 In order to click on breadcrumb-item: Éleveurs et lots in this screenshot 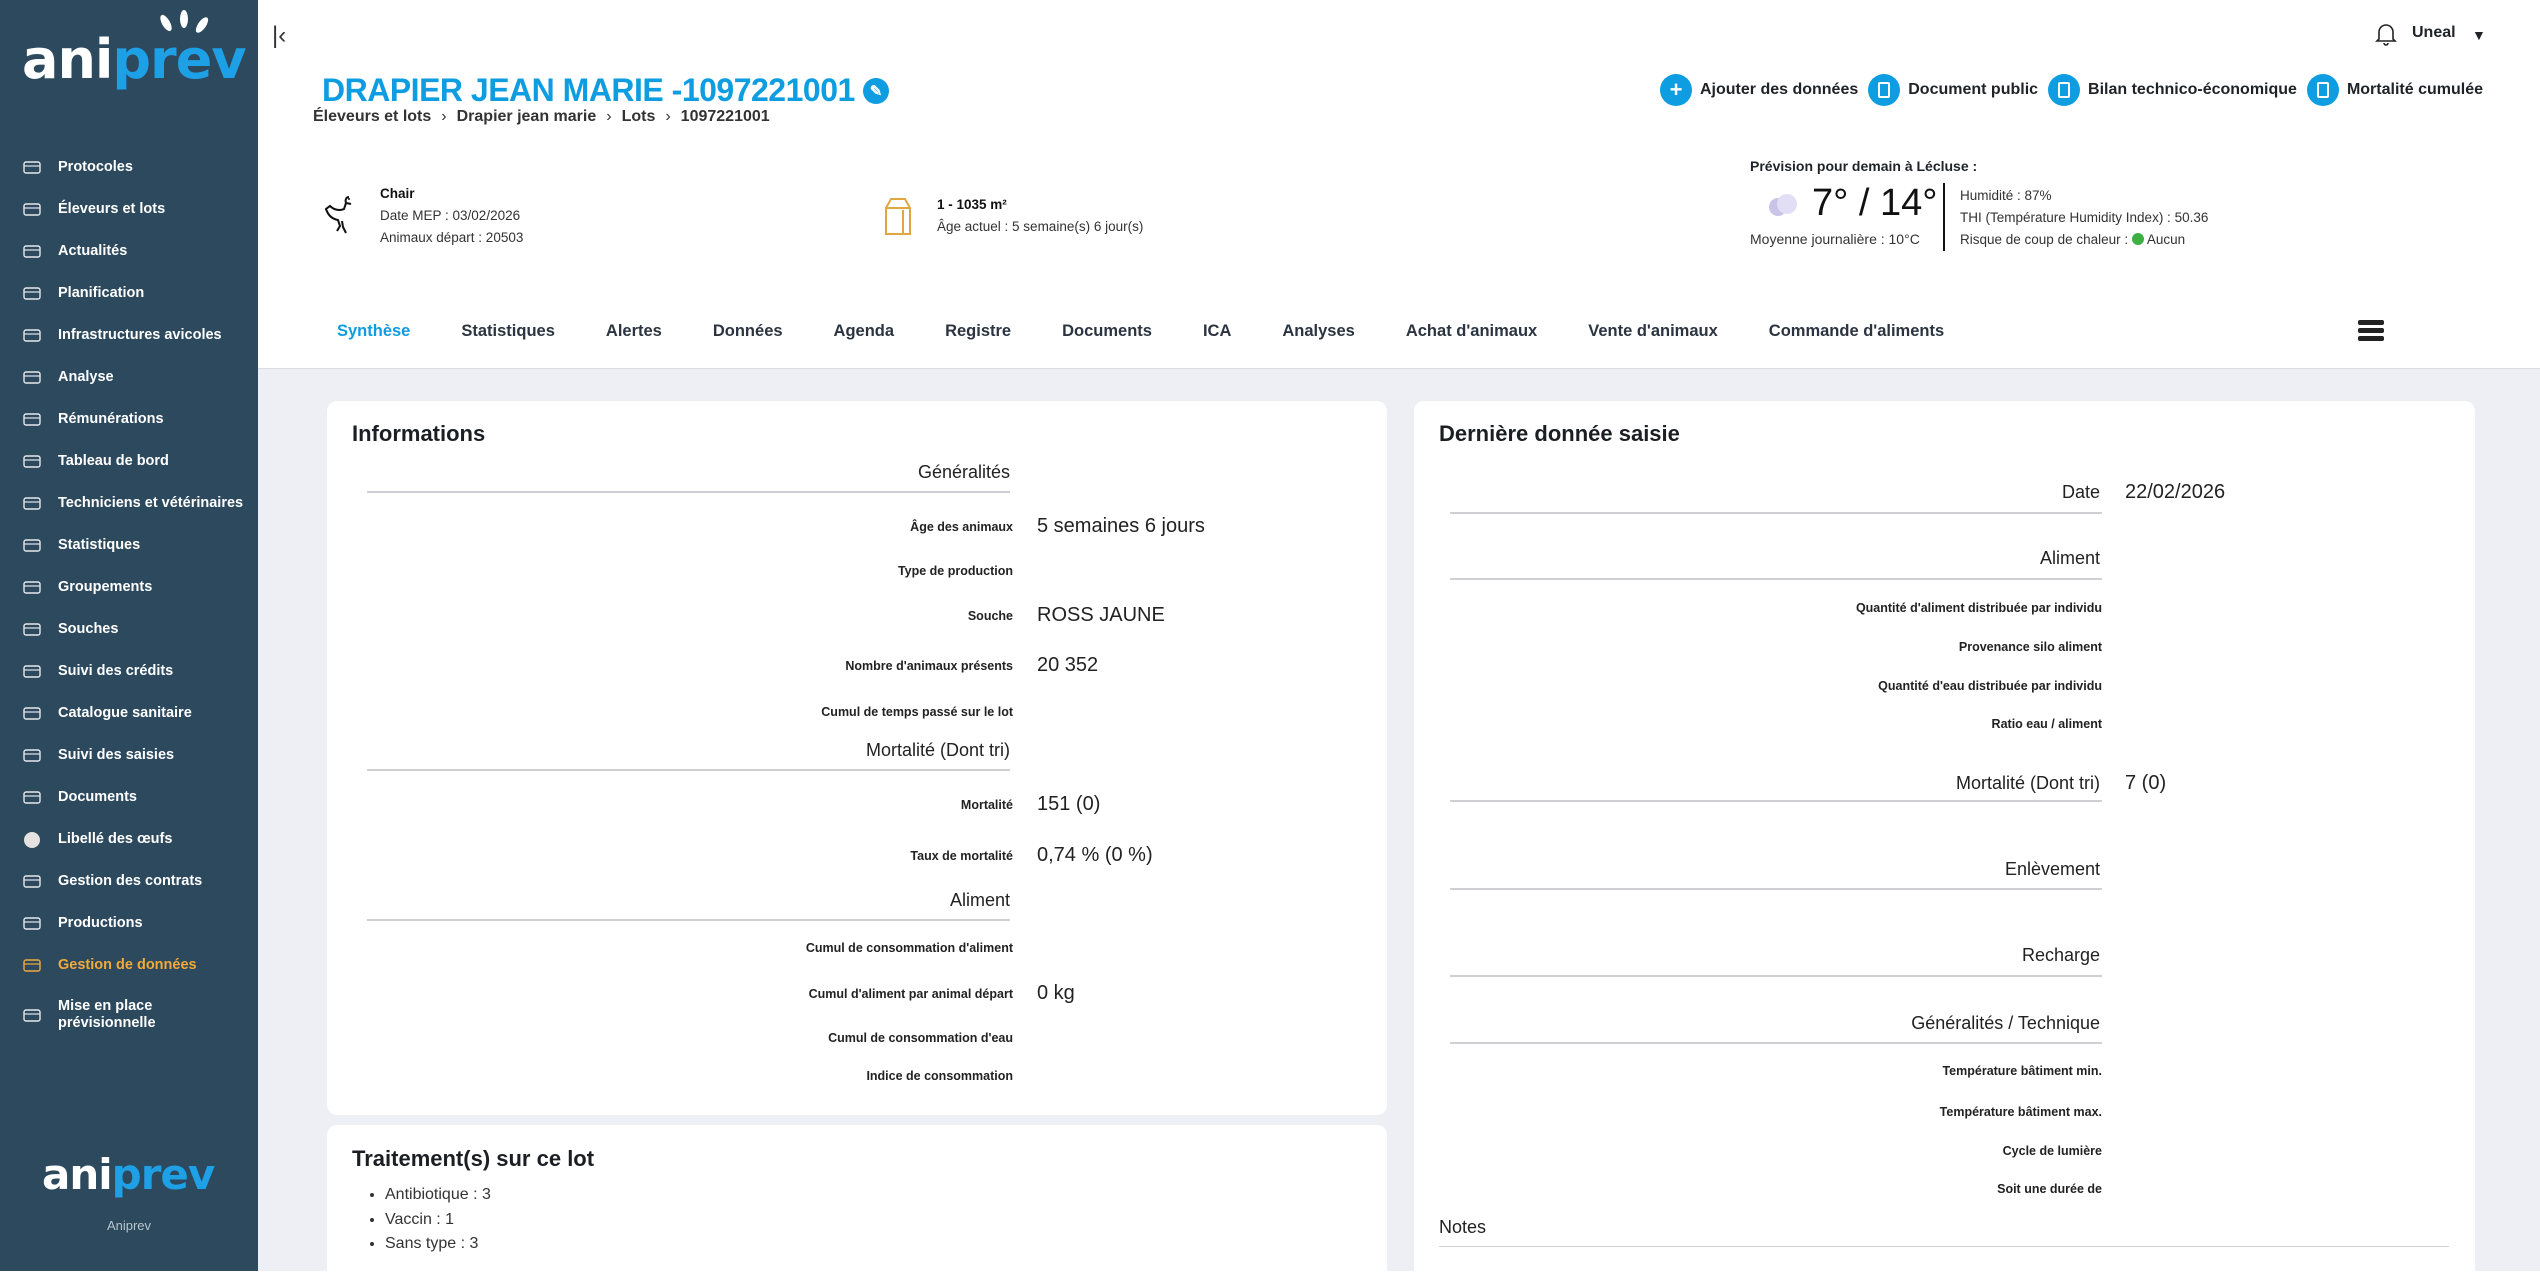, I will do `click(372, 116)`.